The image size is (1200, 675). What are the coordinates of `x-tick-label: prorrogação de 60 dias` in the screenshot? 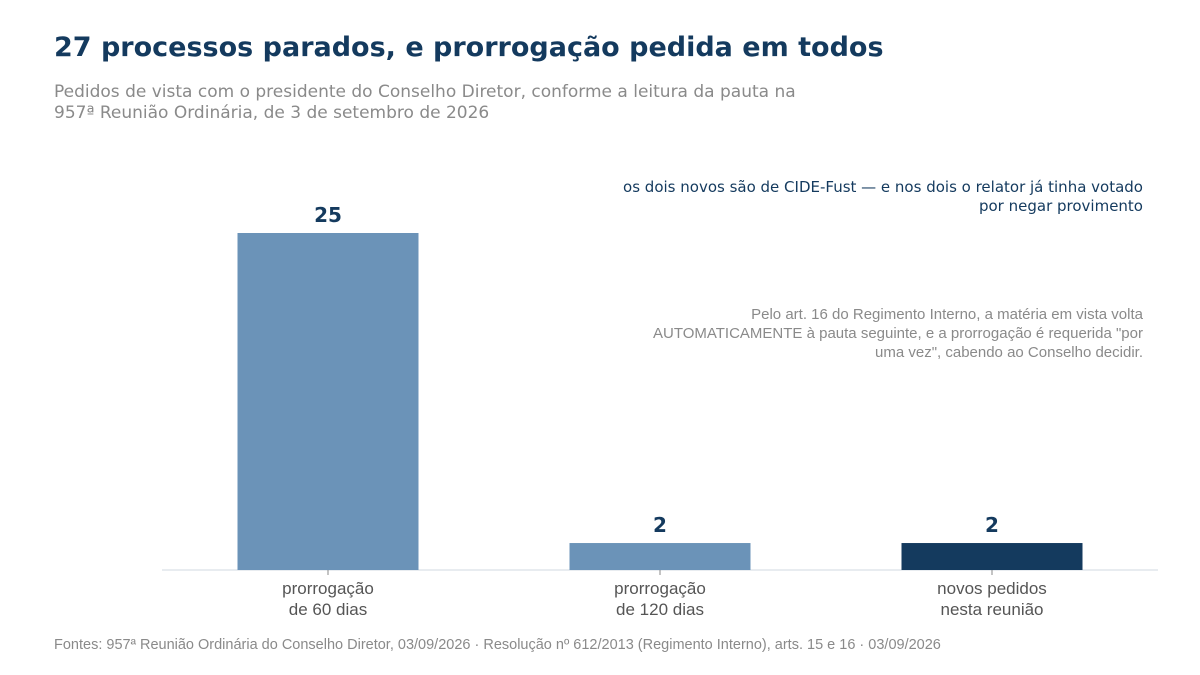 It's located at (328, 599).